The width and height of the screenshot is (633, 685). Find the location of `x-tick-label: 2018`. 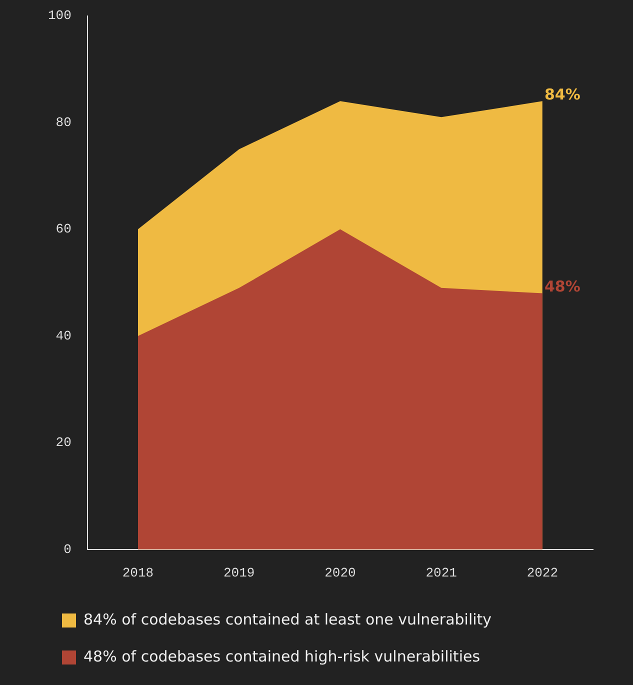

x-tick-label: 2018 is located at coordinates (138, 573).